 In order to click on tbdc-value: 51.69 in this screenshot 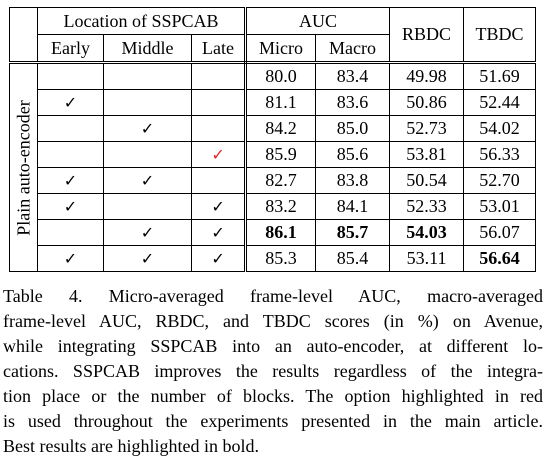, I will do `click(500, 76)`.